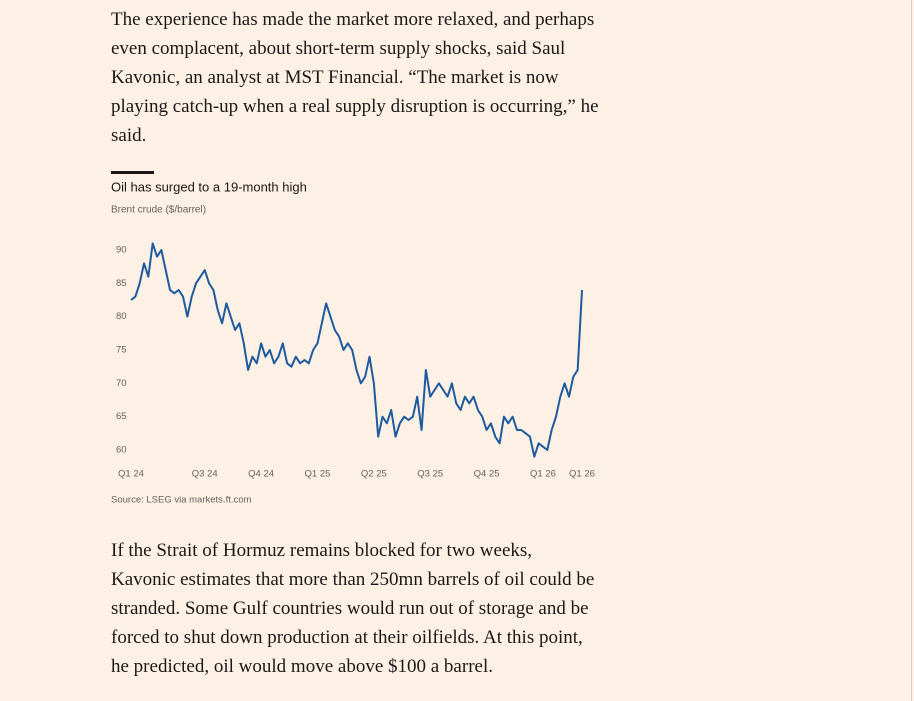 The image size is (914, 701). Describe the element at coordinates (318, 474) in the screenshot. I see `x-tick-label: Q1 25` at that location.